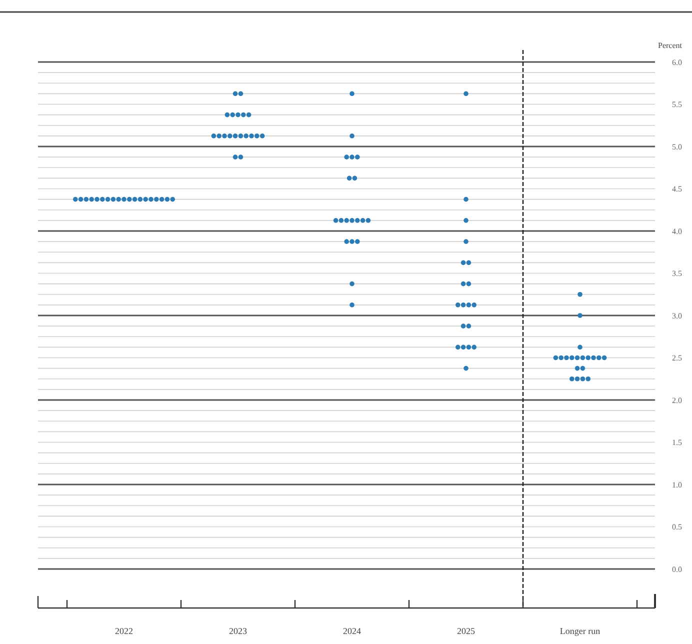 The width and height of the screenshot is (692, 644). Describe the element at coordinates (677, 189) in the screenshot. I see `y-tick-label: 4.5` at that location.